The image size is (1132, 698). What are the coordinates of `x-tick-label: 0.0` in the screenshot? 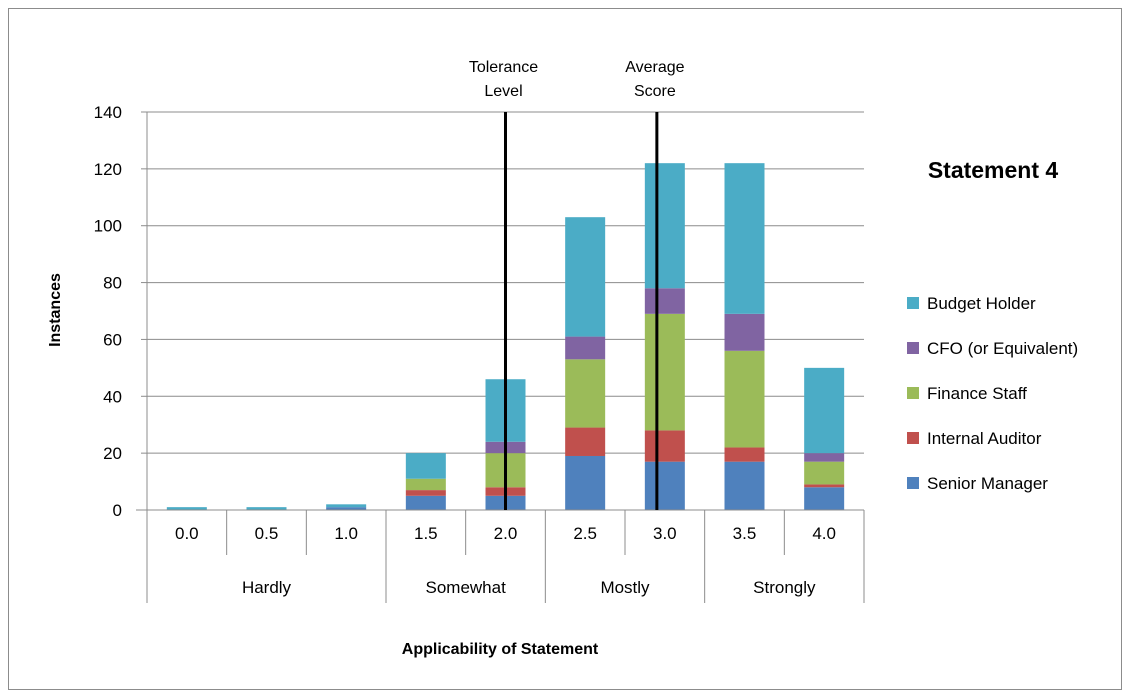 It's located at (187, 533).